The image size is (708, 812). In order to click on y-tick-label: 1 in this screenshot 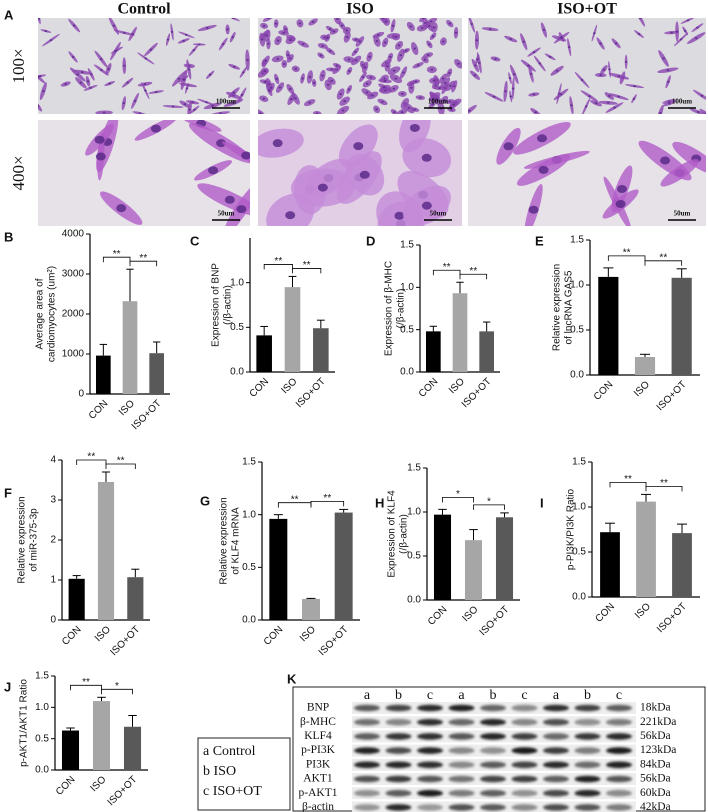, I will do `click(53, 580)`.